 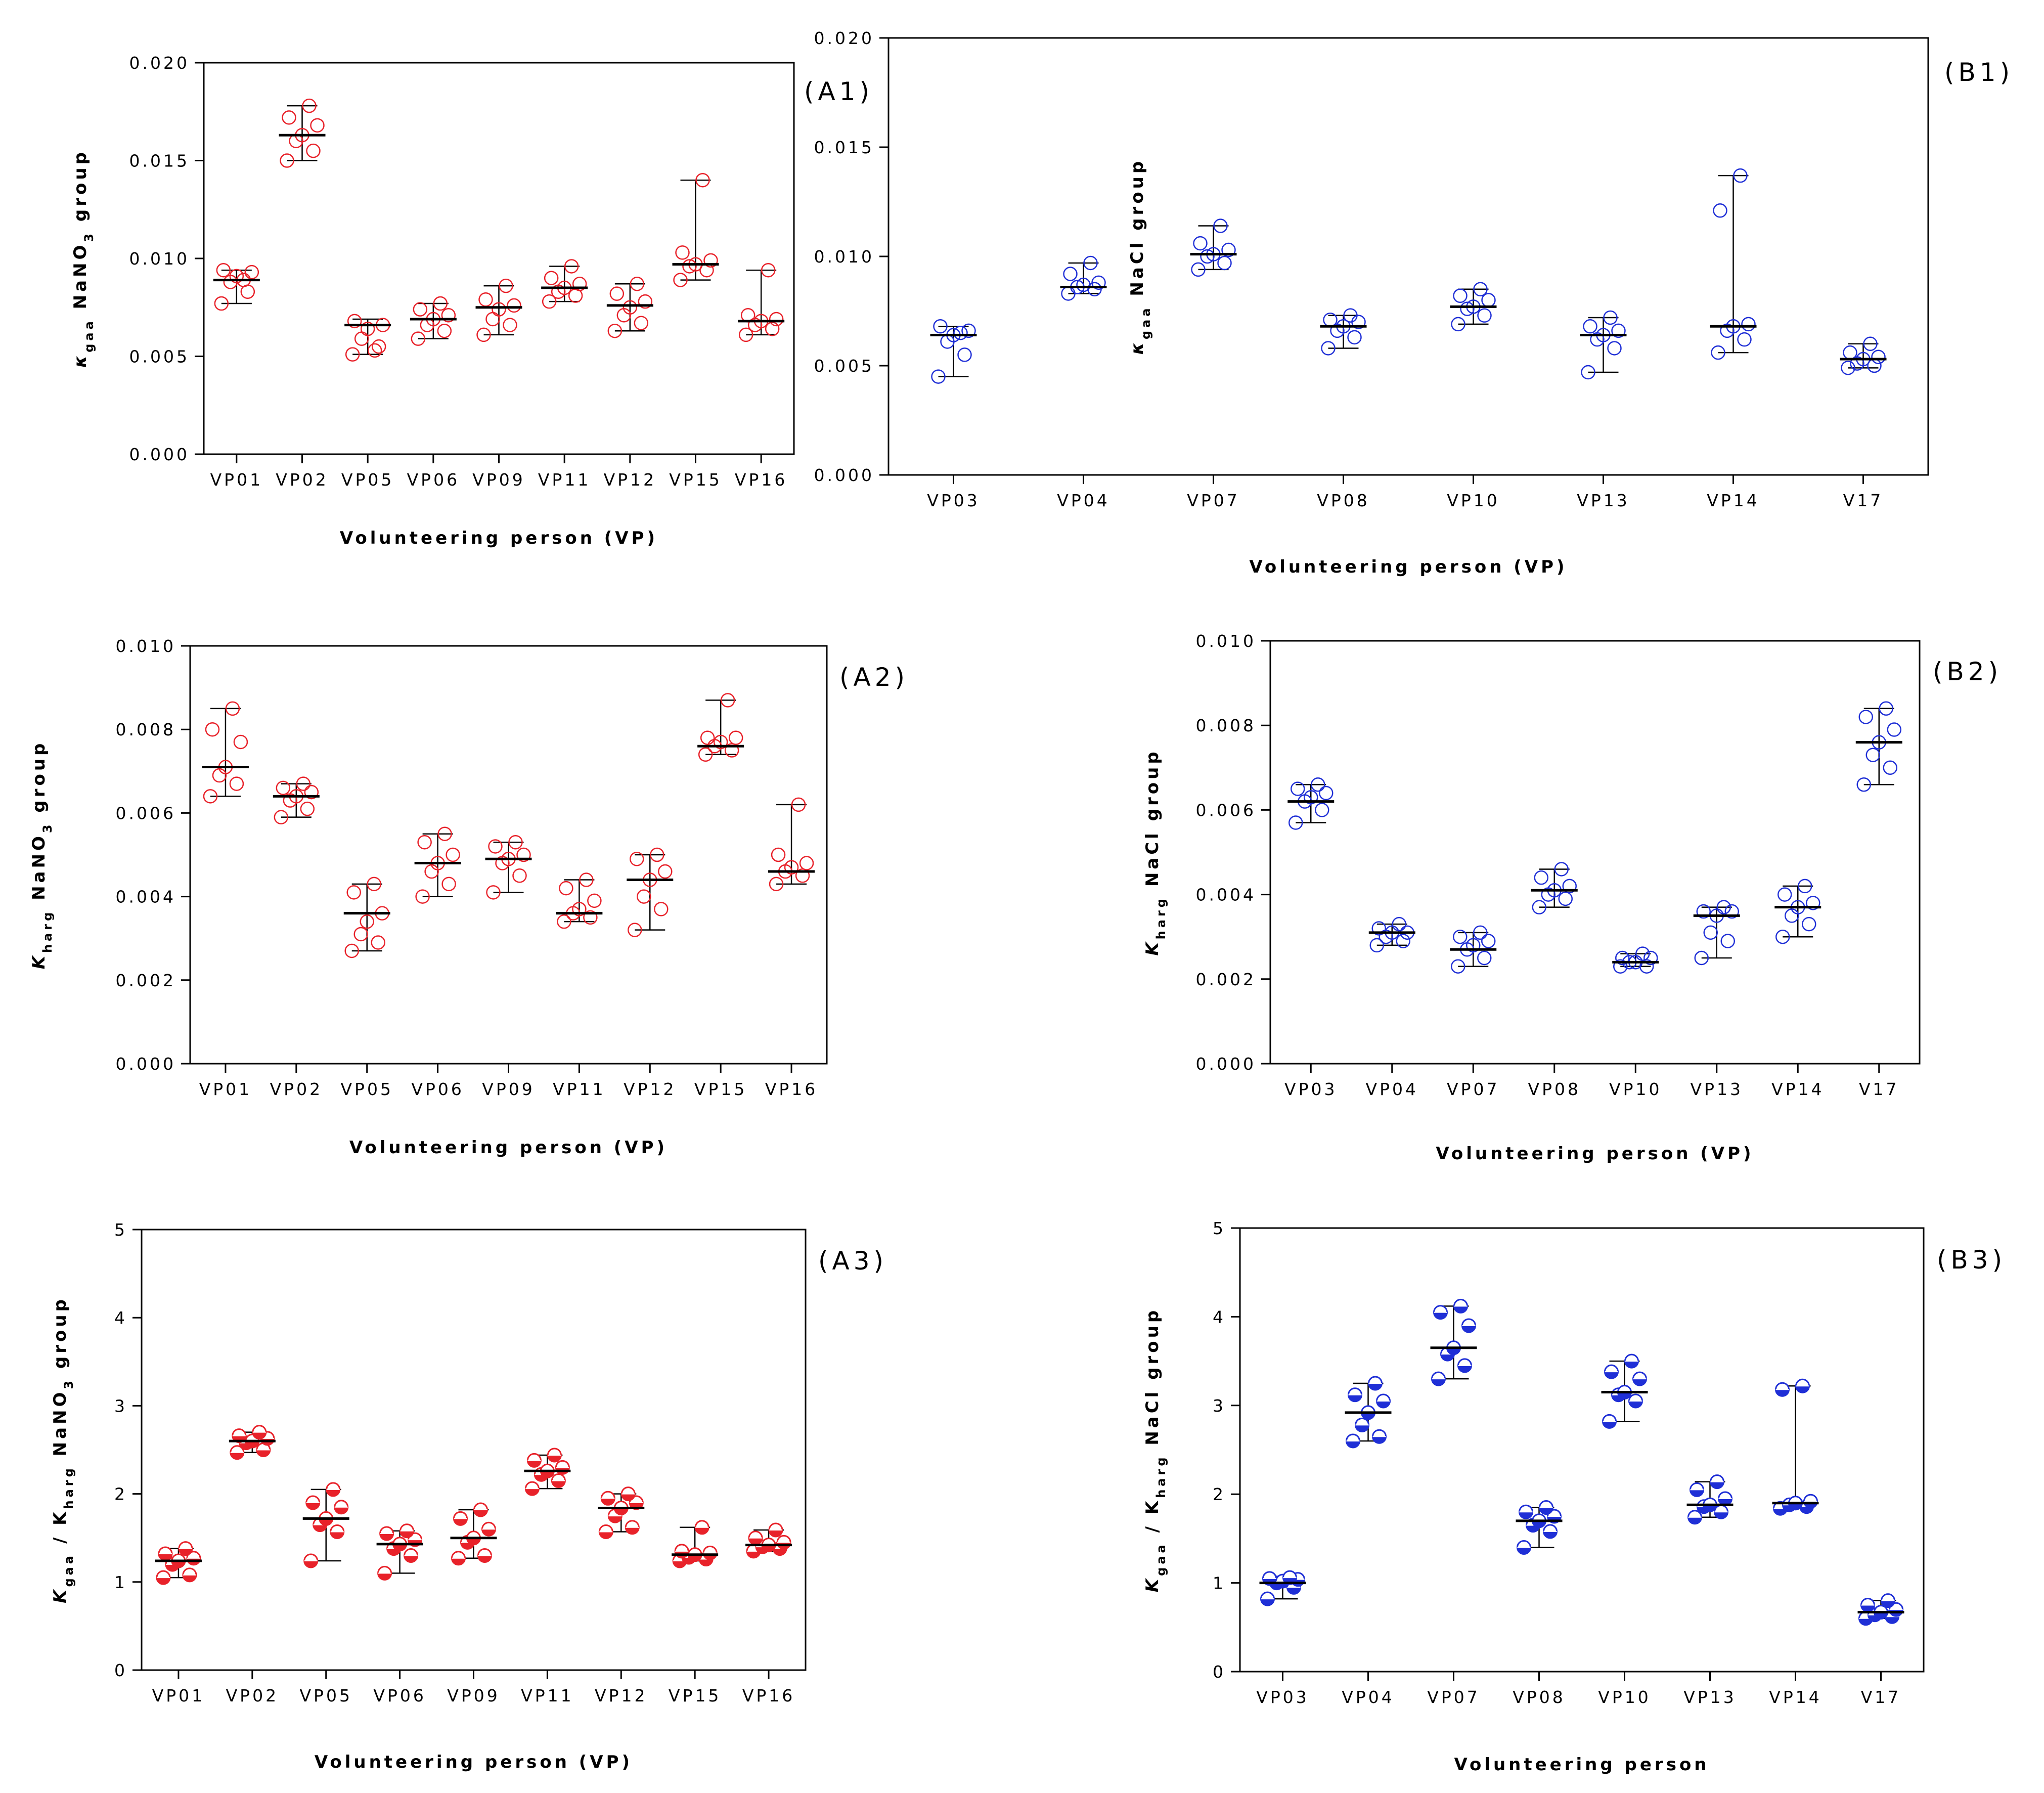 I want to click on y-axis-title: Kharg NaNO3 group, so click(x=42, y=855).